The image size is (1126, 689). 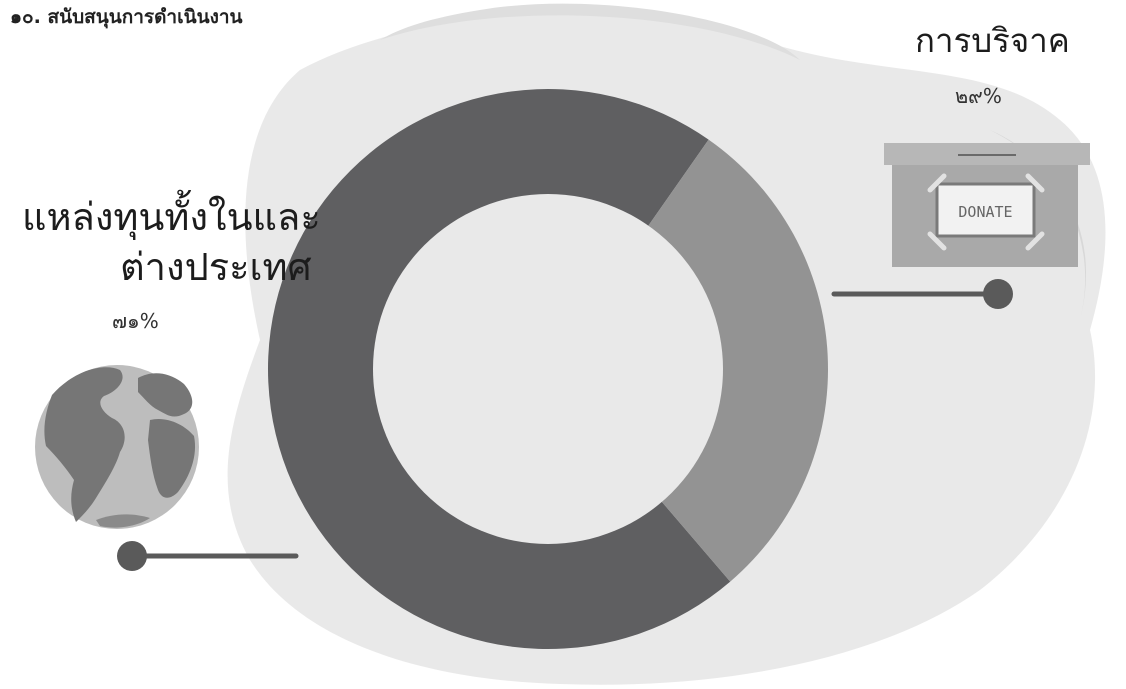 I want to click on funding-label-line1: แหล่งทุนทั้งในและ, so click(x=171, y=217).